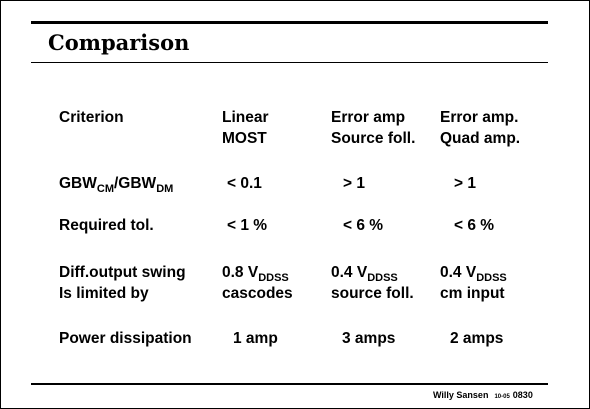  I want to click on swing-error-amp-source-foll: 0.4 VDDSS source foll., so click(372, 283).